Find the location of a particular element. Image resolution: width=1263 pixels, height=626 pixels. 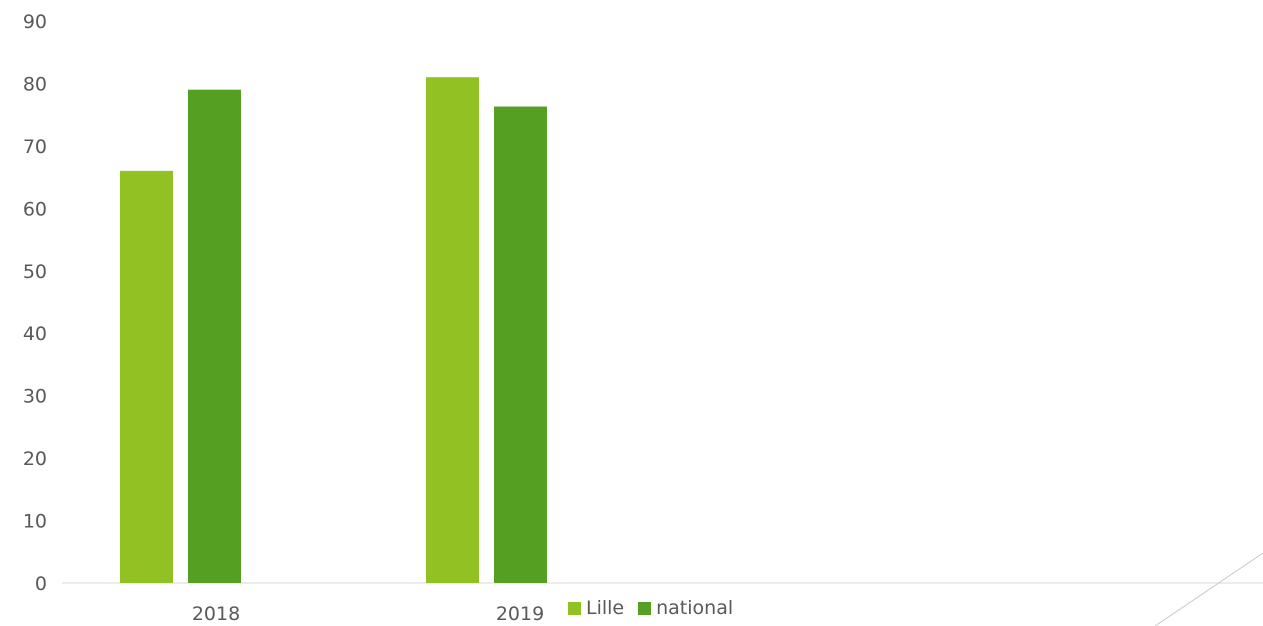

y-tick-label-20: 20 is located at coordinates (35, 459).